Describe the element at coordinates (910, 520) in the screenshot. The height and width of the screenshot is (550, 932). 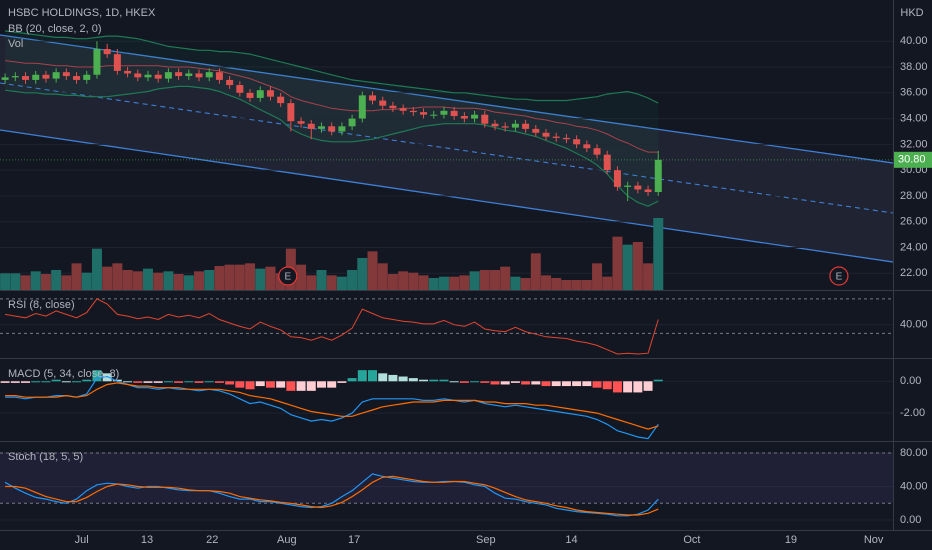
I see `y-tick-label: 0.00` at that location.